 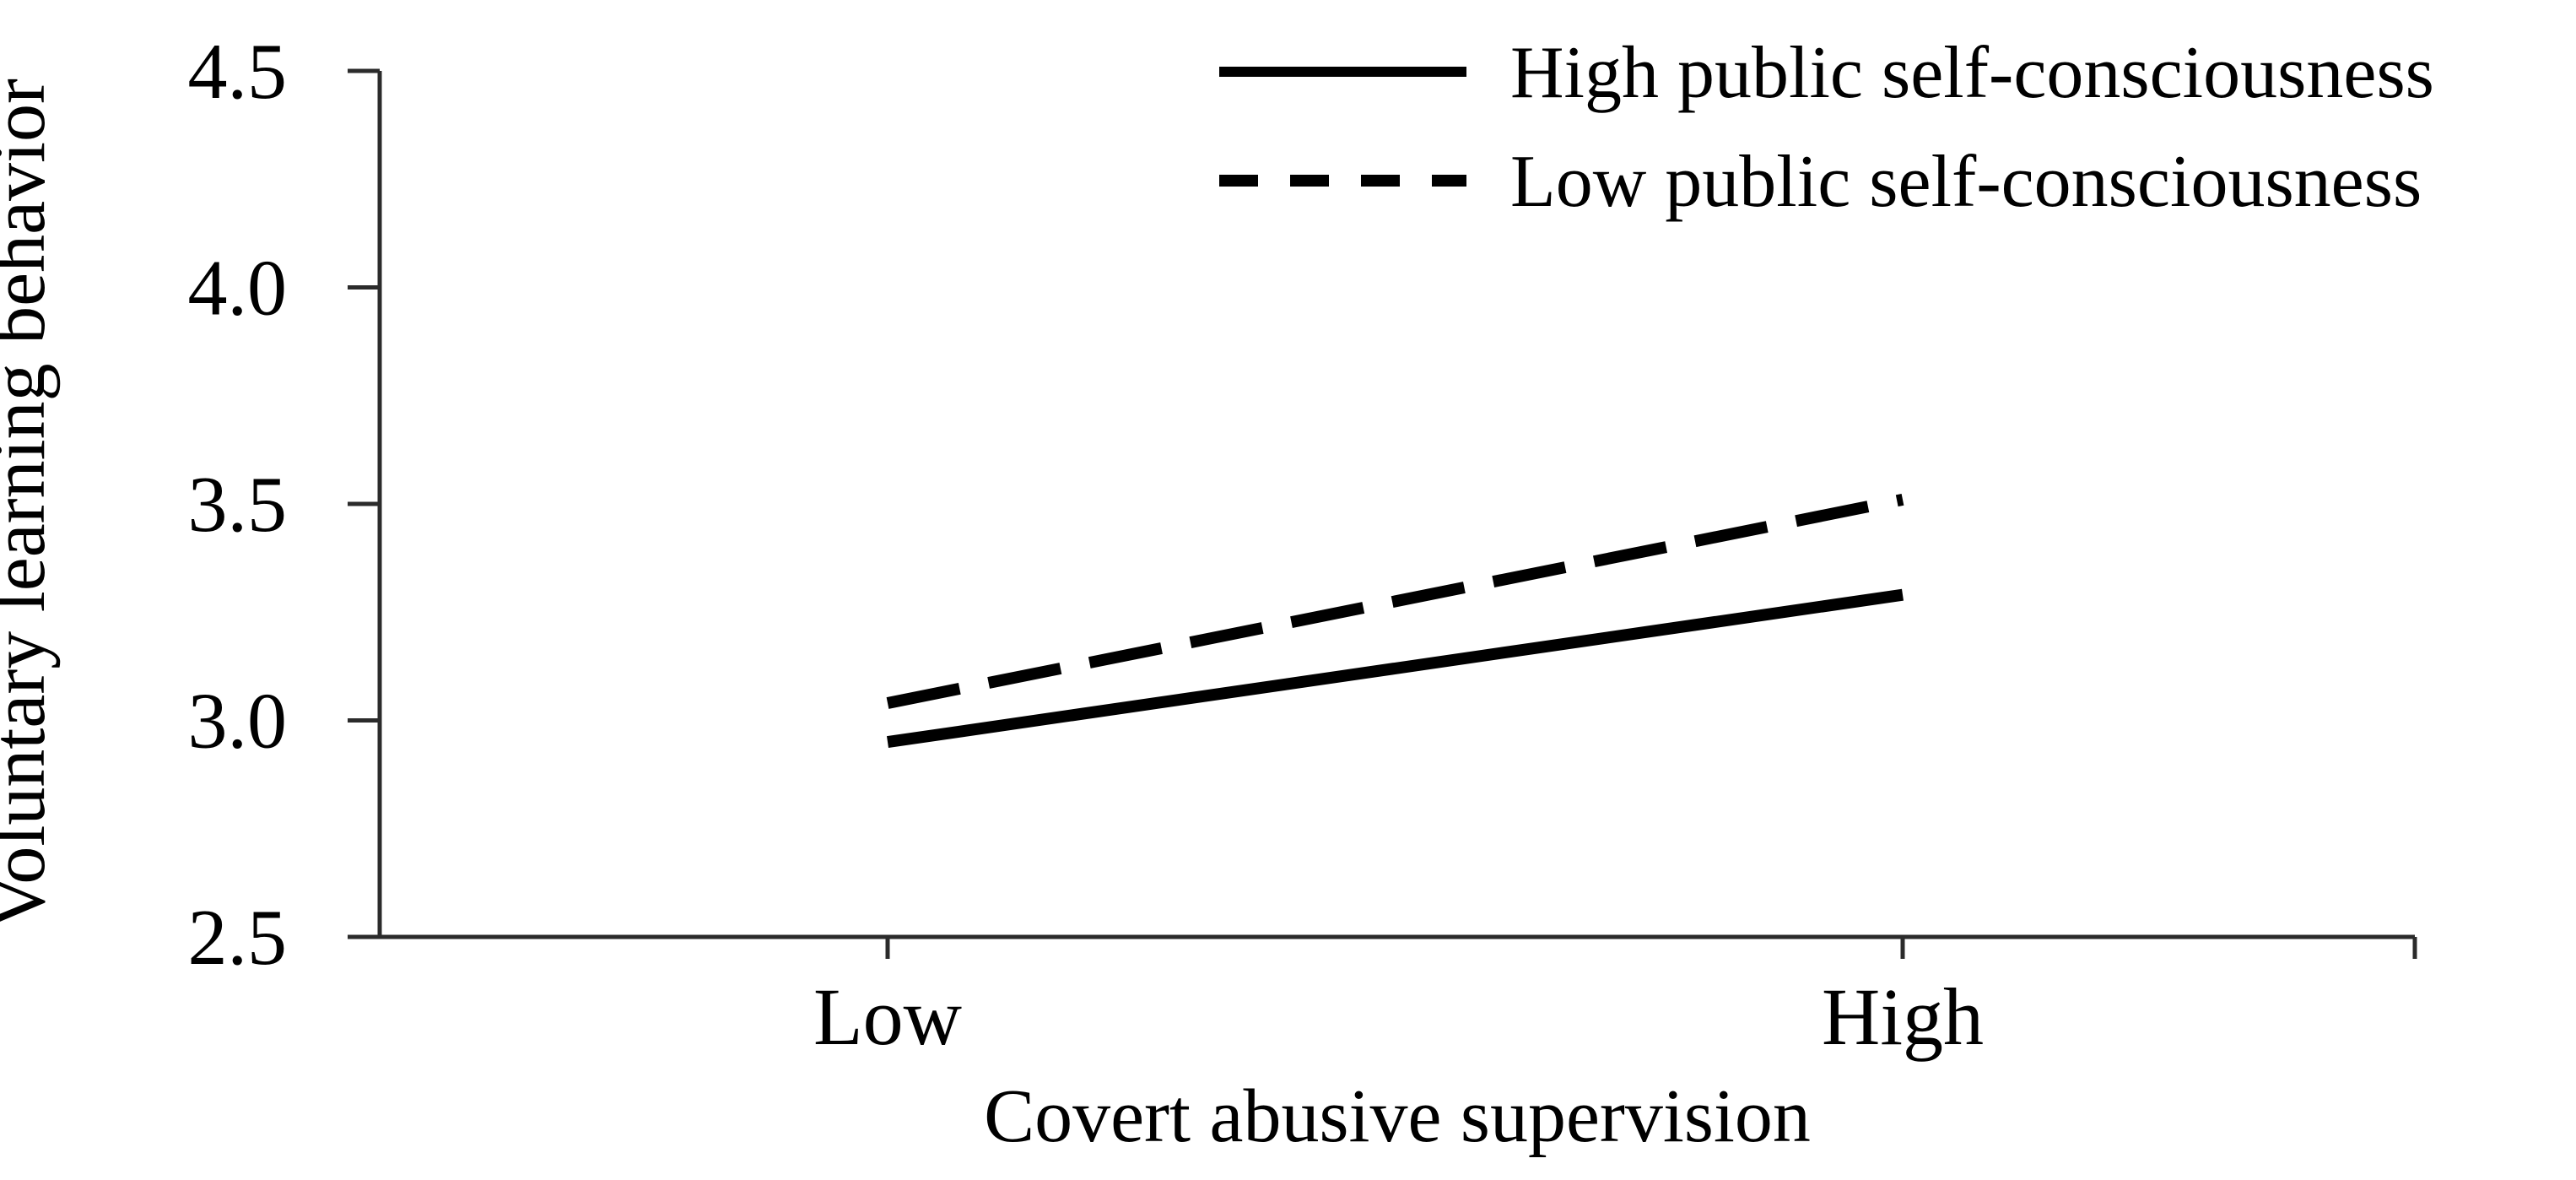 I want to click on x-category-label: Low, so click(x=887, y=1017).